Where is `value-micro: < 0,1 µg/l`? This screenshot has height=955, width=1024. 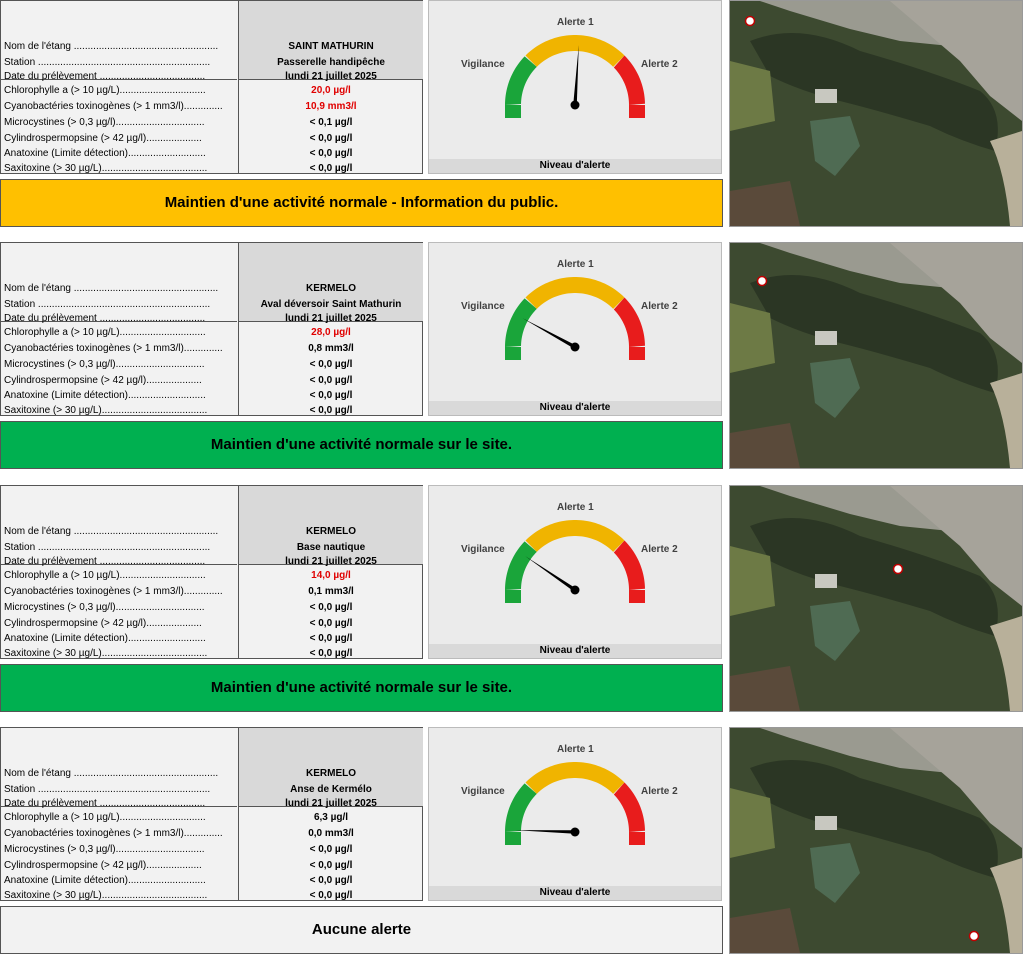 value-micro: < 0,1 µg/l is located at coordinates (331, 122).